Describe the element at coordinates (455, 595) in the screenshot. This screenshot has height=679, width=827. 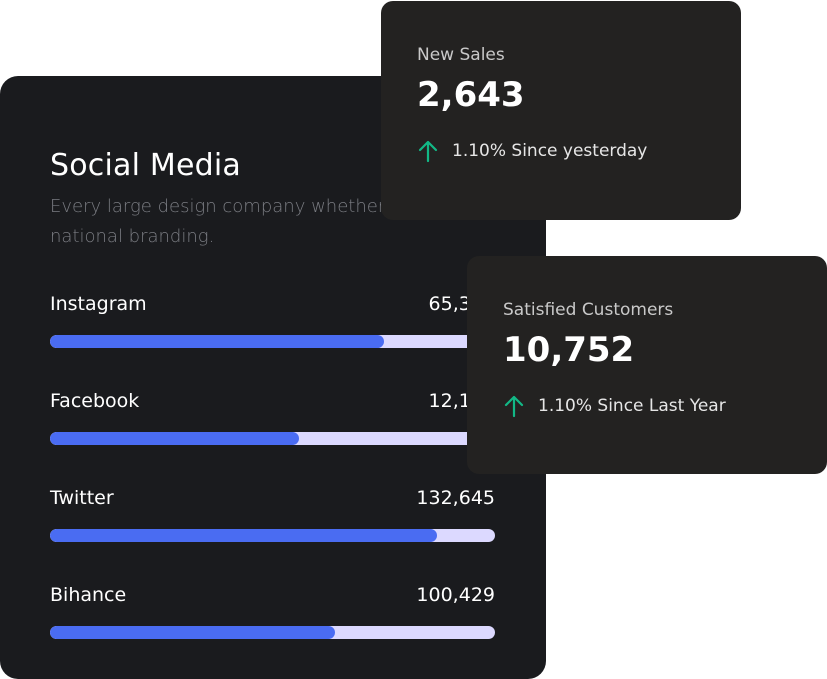
I see `platform-count: 100,429` at that location.